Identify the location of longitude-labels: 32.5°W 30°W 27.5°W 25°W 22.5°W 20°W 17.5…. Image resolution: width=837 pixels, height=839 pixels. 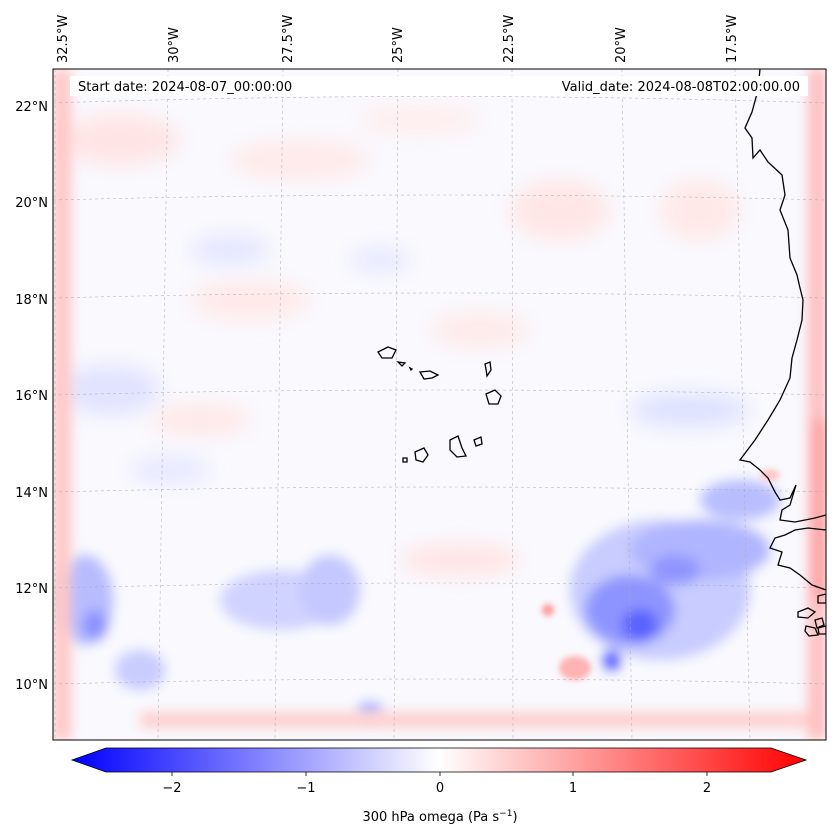
(398, 39).